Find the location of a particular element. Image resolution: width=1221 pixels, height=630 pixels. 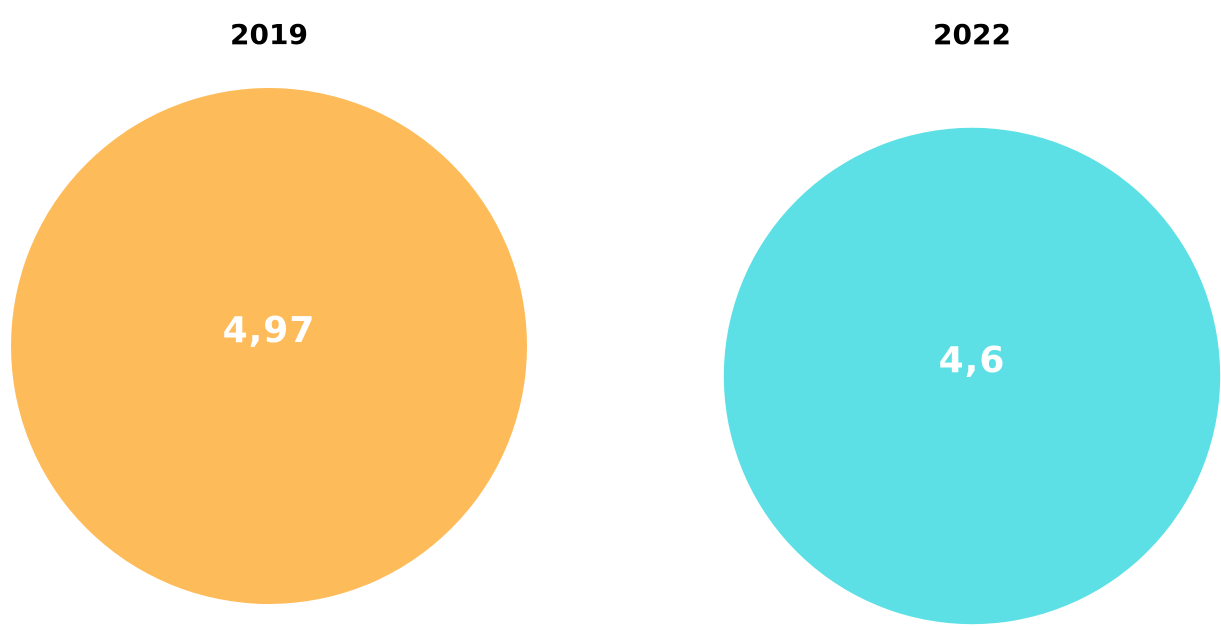

value-label: 4,6 is located at coordinates (972, 360).